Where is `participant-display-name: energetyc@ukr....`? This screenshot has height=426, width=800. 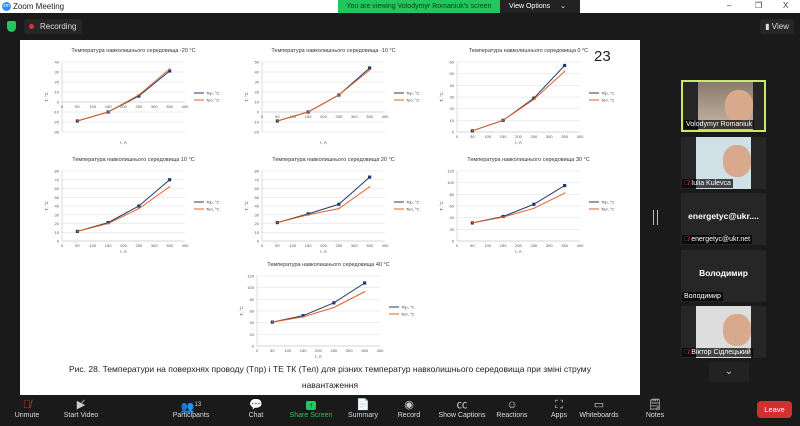 participant-display-name: energetyc@ukr.... is located at coordinates (723, 216).